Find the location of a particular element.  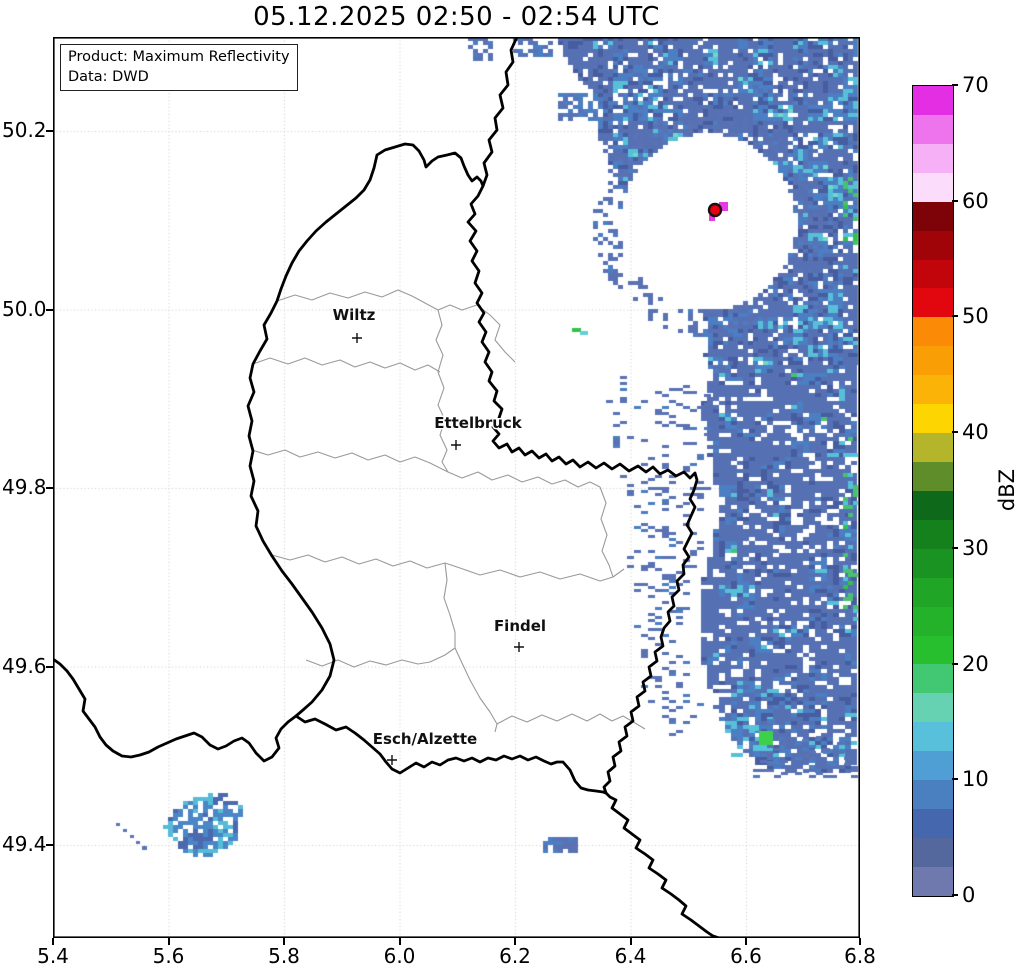

y-tick-label: 50.2 is located at coordinates (24, 130).